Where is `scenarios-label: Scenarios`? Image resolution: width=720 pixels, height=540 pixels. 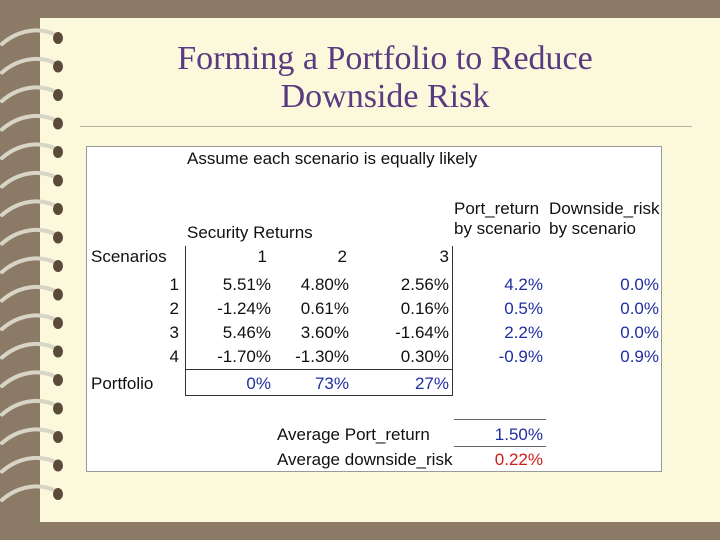
scenarios-label: Scenarios is located at coordinates (129, 256).